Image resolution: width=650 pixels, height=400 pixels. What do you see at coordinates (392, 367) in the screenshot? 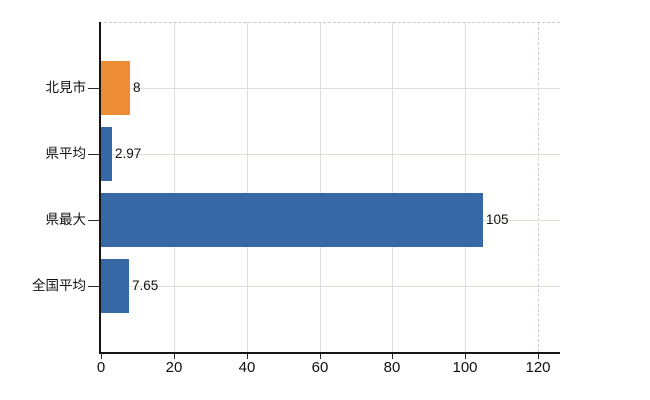
I see `x-tick-label-80: 80` at bounding box center [392, 367].